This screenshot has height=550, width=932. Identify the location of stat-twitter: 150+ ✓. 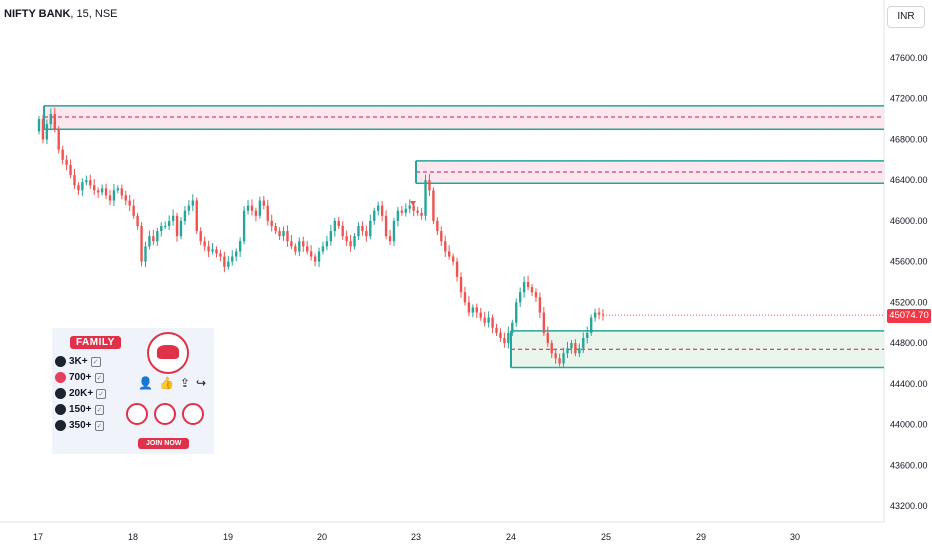
(80, 409).